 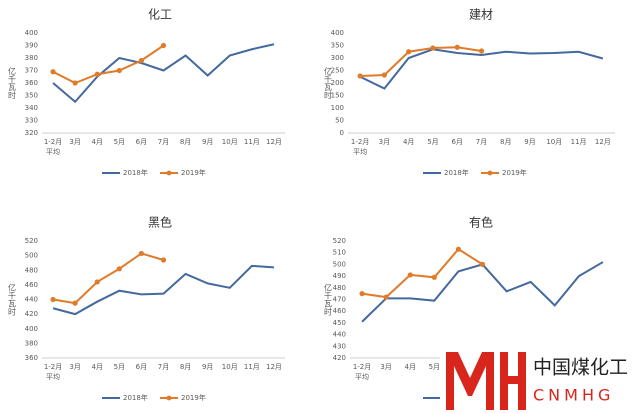 I want to click on logo-m, so click(x=470, y=381).